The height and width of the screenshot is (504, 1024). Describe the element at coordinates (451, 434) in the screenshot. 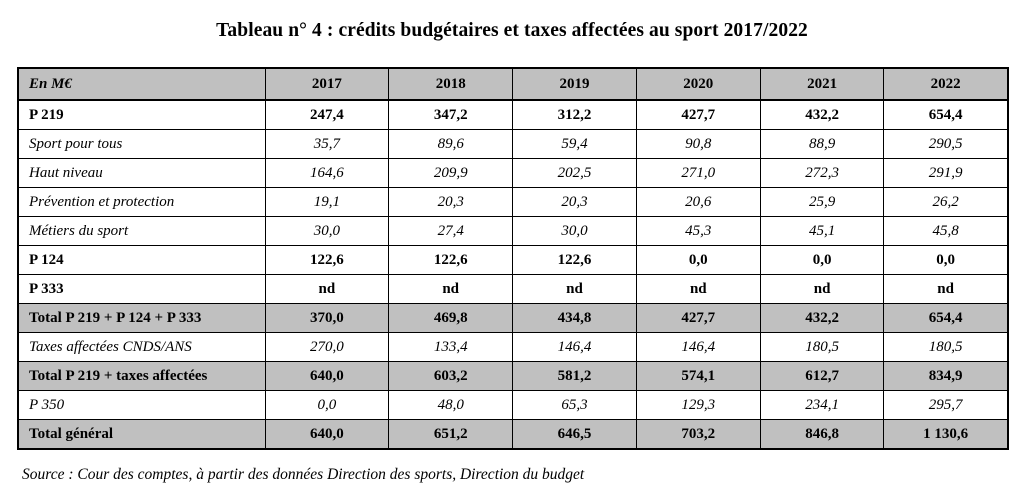

I see `table-cell: 651,2` at that location.